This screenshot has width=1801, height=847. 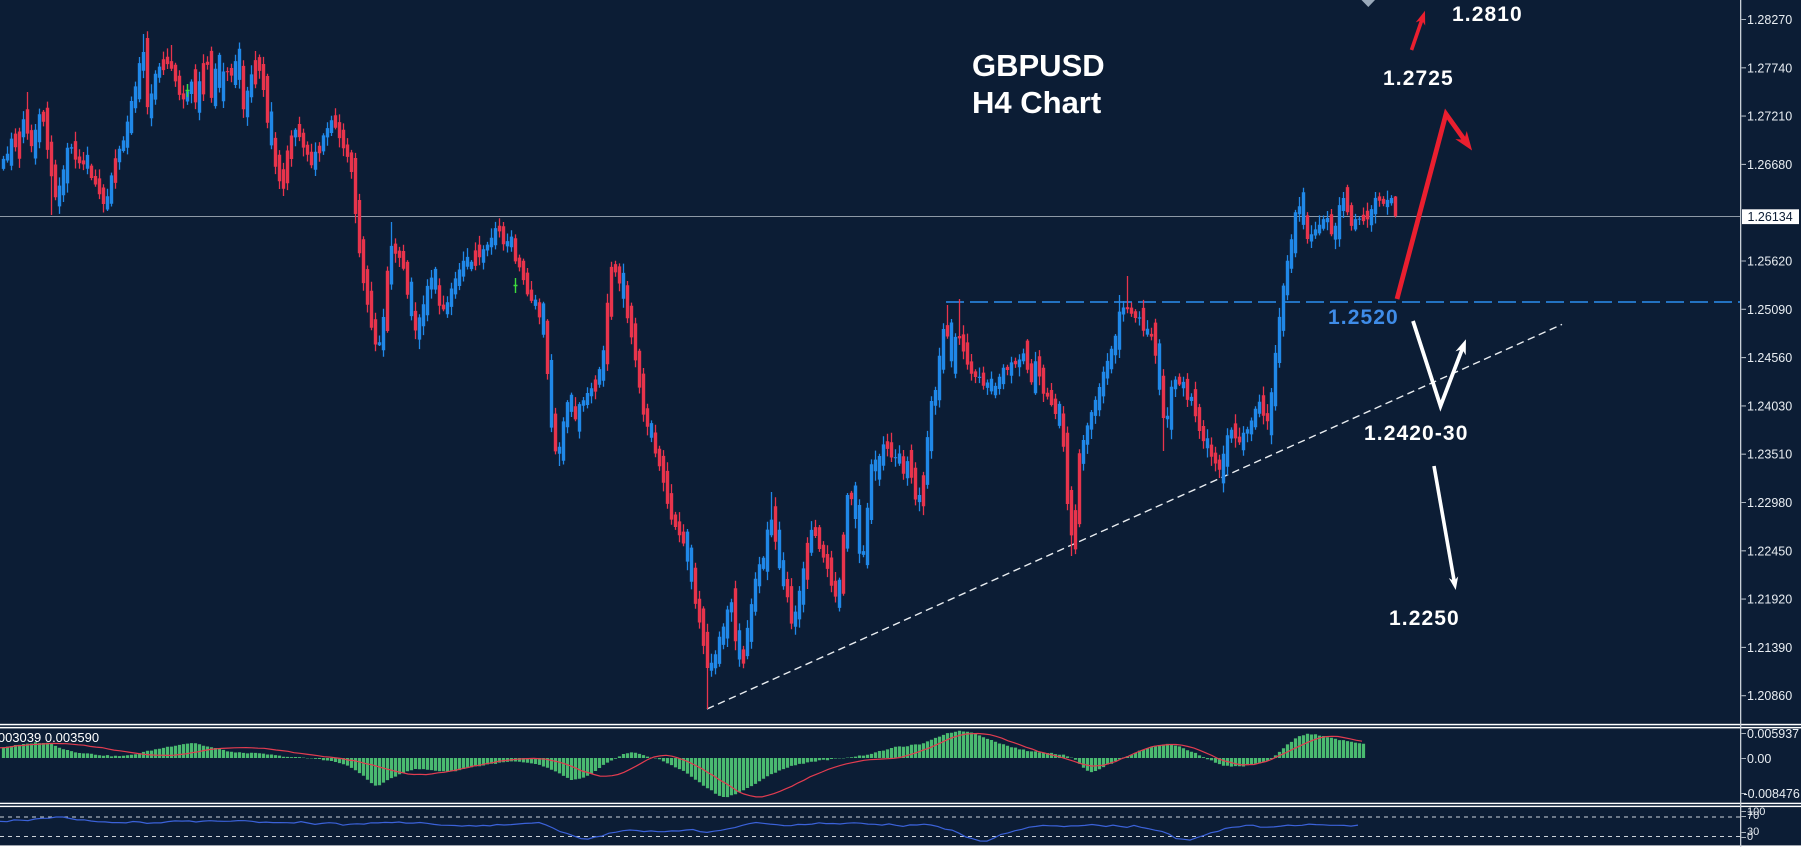 What do you see at coordinates (1769, 20) in the screenshot?
I see `svg-text: 1.28270` at bounding box center [1769, 20].